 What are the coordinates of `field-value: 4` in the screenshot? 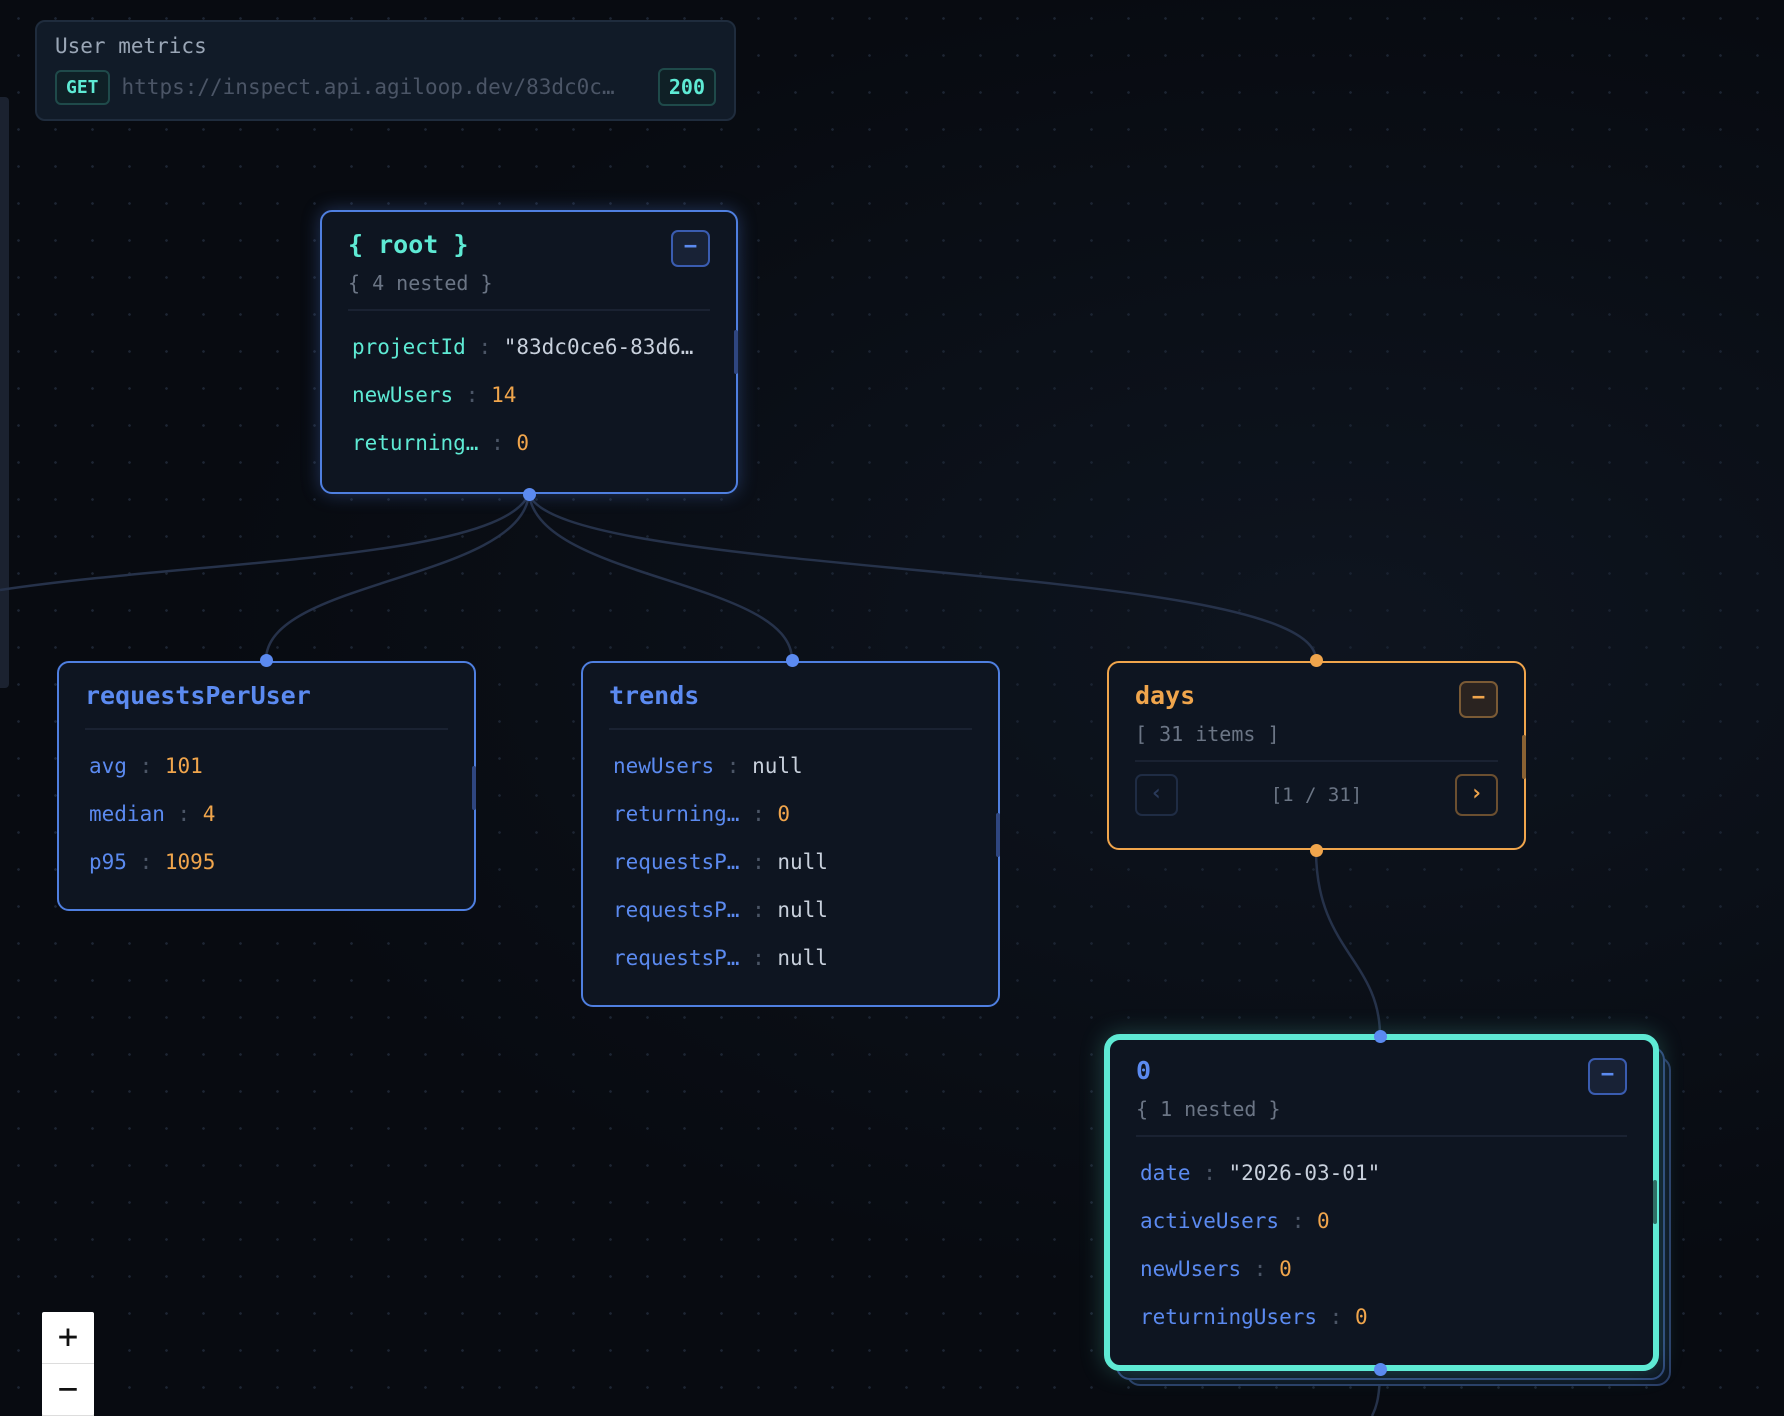 It's located at (209, 814).